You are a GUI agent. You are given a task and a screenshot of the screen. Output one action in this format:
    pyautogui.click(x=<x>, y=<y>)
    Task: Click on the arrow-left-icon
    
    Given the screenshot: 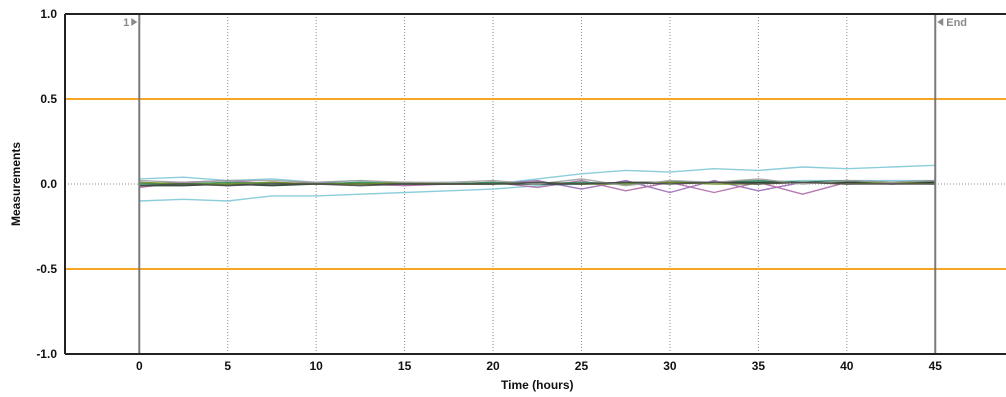 What is the action you would take?
    pyautogui.click(x=940, y=22)
    